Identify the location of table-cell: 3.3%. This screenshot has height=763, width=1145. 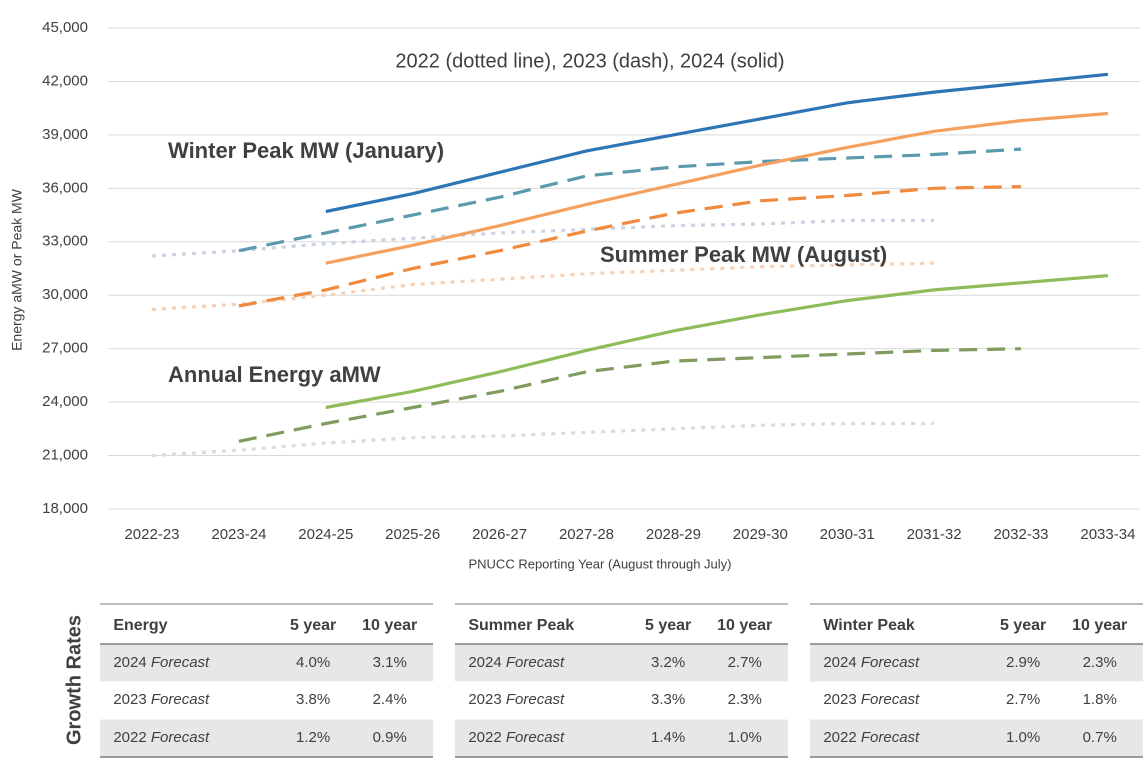
(668, 699).